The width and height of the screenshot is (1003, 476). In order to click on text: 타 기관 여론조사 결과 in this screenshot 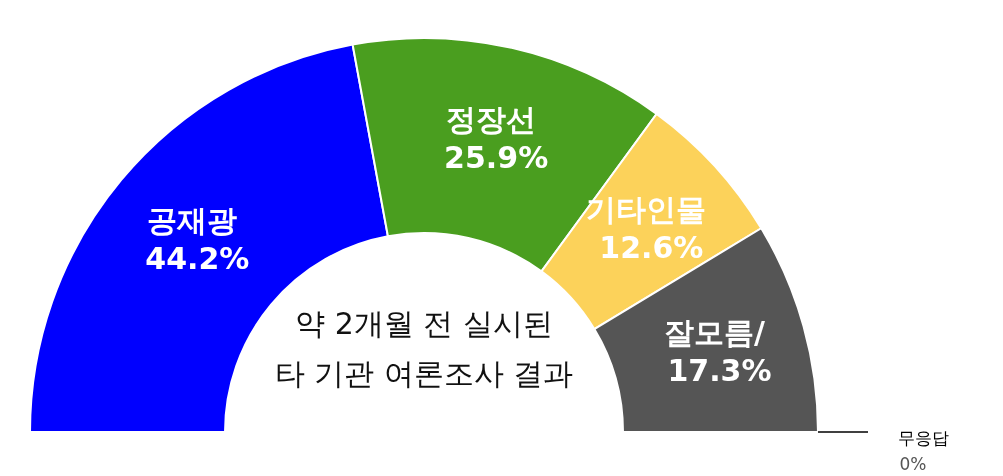, I will do `click(424, 373)`.